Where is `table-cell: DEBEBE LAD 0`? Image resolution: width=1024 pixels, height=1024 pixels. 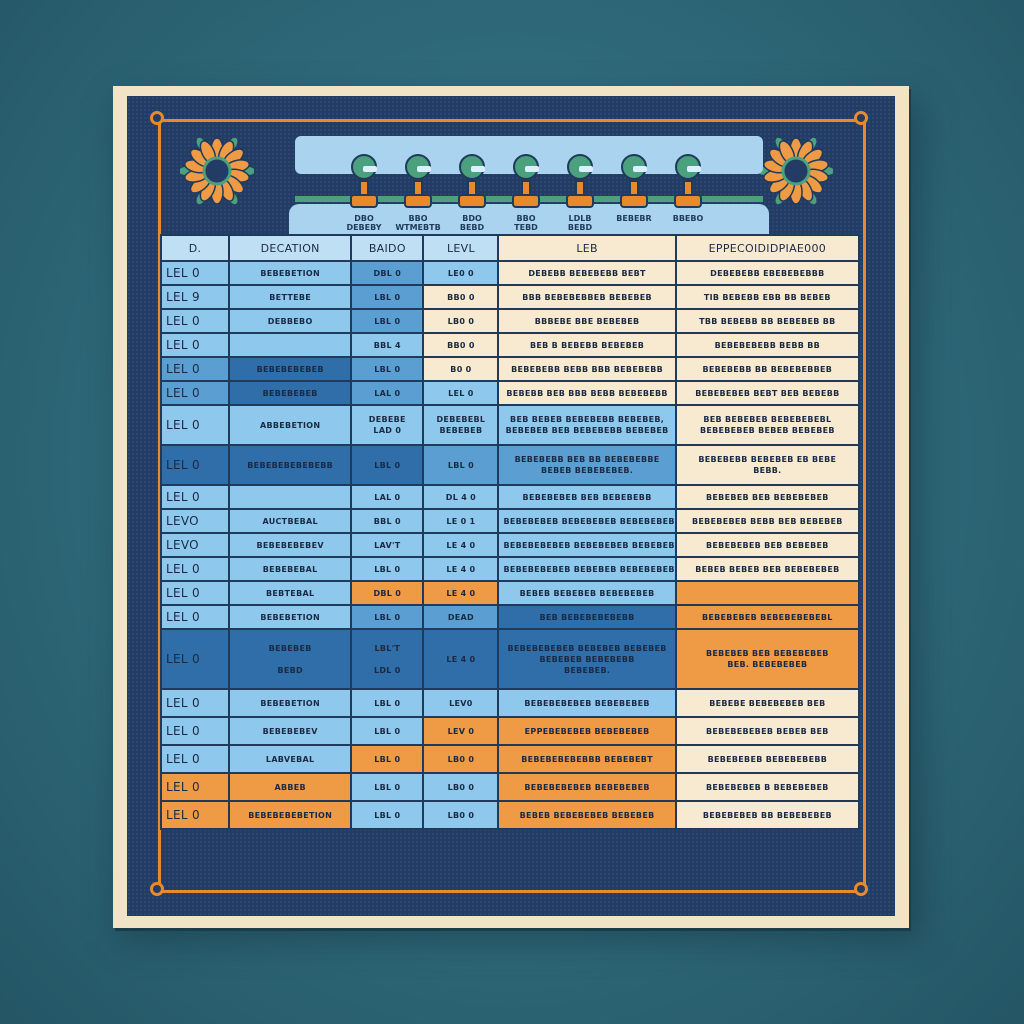 table-cell: DEBEBE LAD 0 is located at coordinates (387, 425).